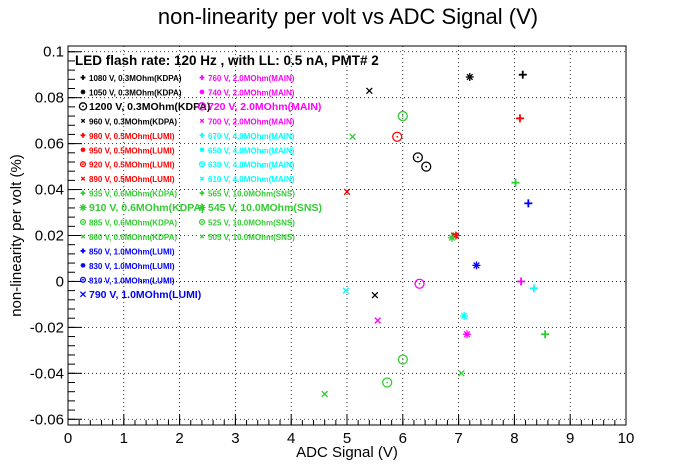 Image resolution: width=696 pixels, height=472 pixels. What do you see at coordinates (47, 419) in the screenshot?
I see `y-tick-label: -0.06` at bounding box center [47, 419].